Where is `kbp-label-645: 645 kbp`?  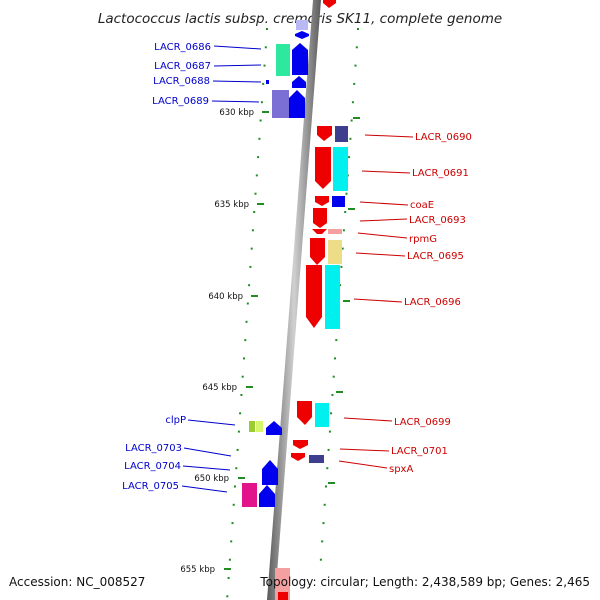
kbp-label-645: 645 kbp is located at coordinates (219, 388).